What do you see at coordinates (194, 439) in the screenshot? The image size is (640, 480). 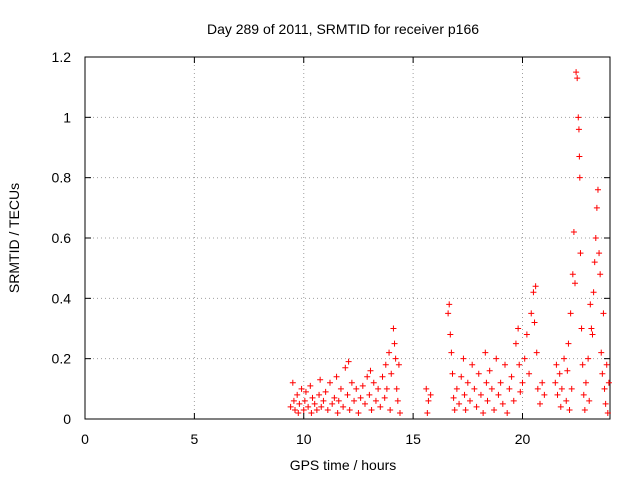 I see `x-tick-label: 5` at bounding box center [194, 439].